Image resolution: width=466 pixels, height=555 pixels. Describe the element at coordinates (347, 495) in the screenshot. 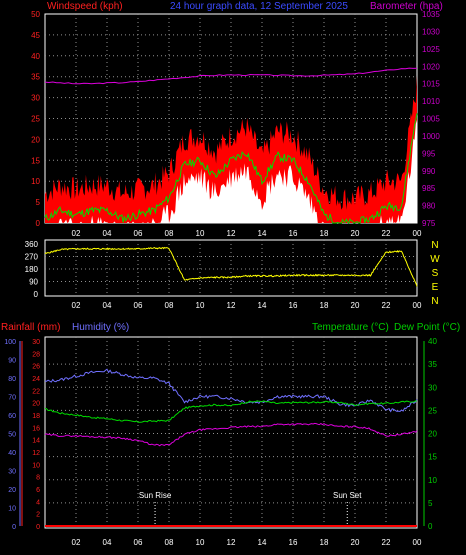

I see `sun-annotation: Sun Set` at that location.